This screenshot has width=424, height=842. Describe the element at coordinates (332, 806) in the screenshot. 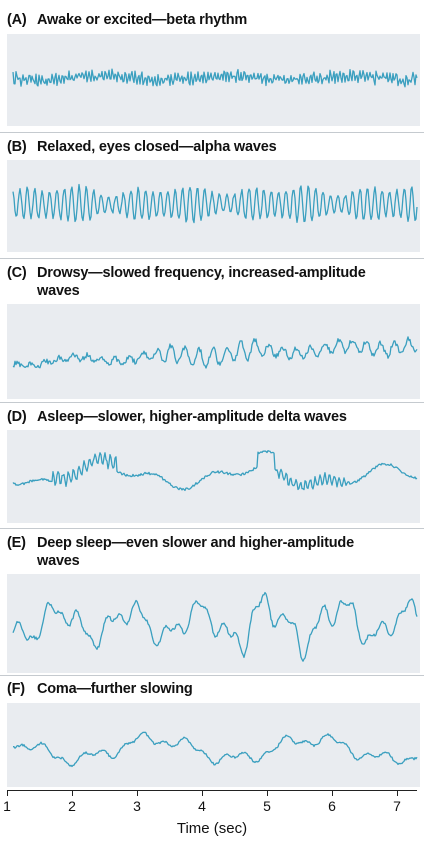

I see `tick-label: 6` at that location.